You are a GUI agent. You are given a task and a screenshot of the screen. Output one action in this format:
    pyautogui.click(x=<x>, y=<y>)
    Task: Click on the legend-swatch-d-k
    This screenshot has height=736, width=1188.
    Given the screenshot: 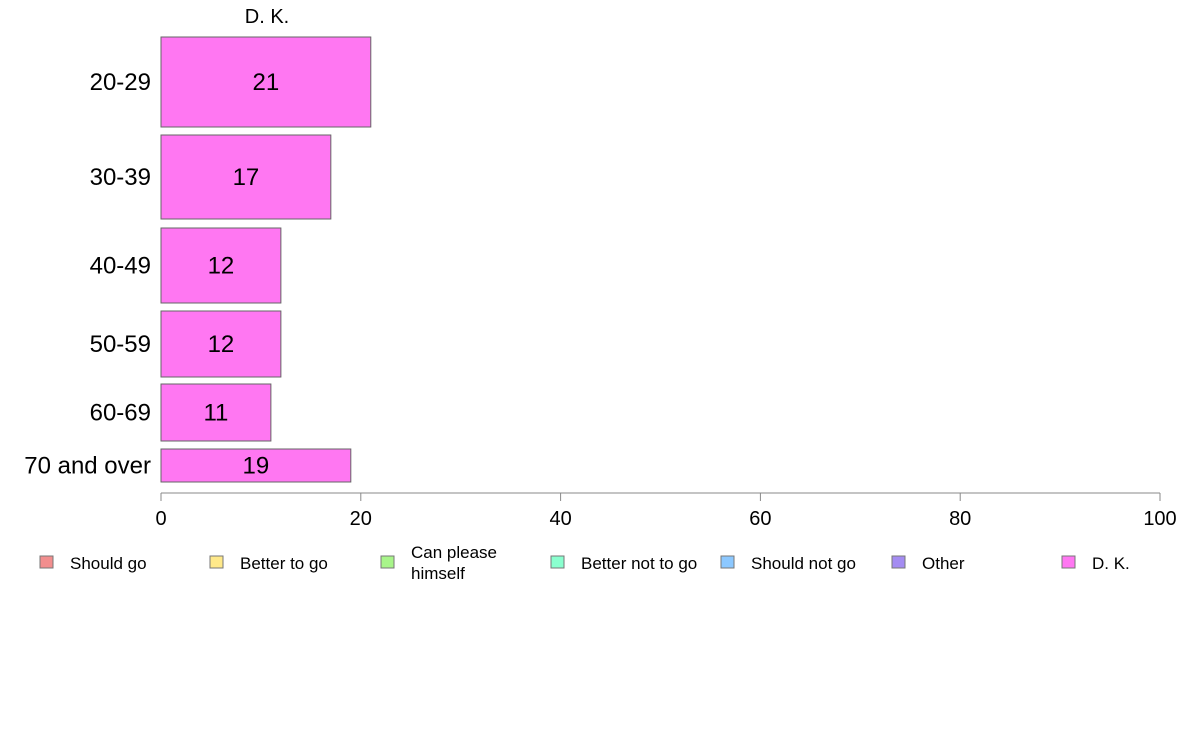 What is the action you would take?
    pyautogui.click(x=1068, y=562)
    